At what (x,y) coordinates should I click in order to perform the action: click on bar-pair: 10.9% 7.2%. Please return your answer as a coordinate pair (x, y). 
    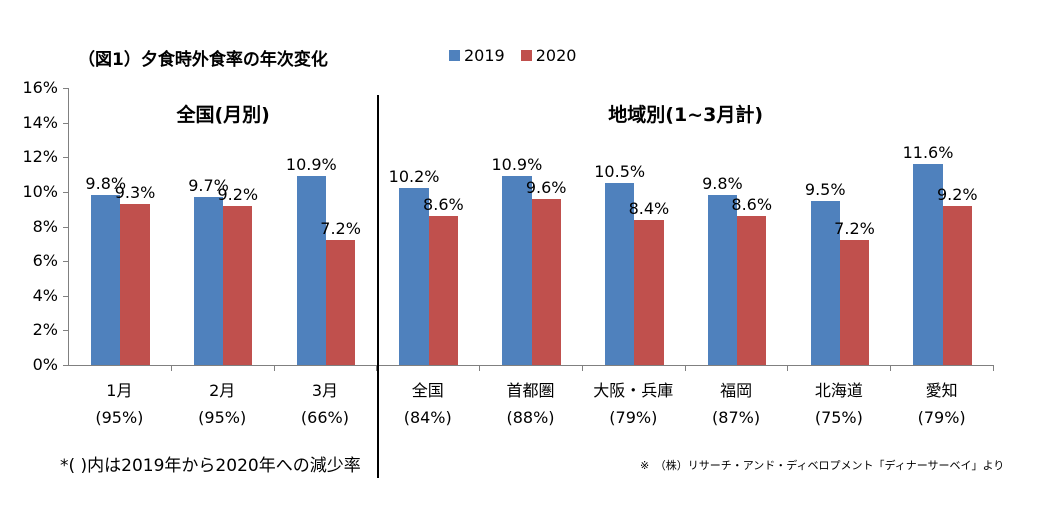
    Looking at the image, I should click on (326, 226).